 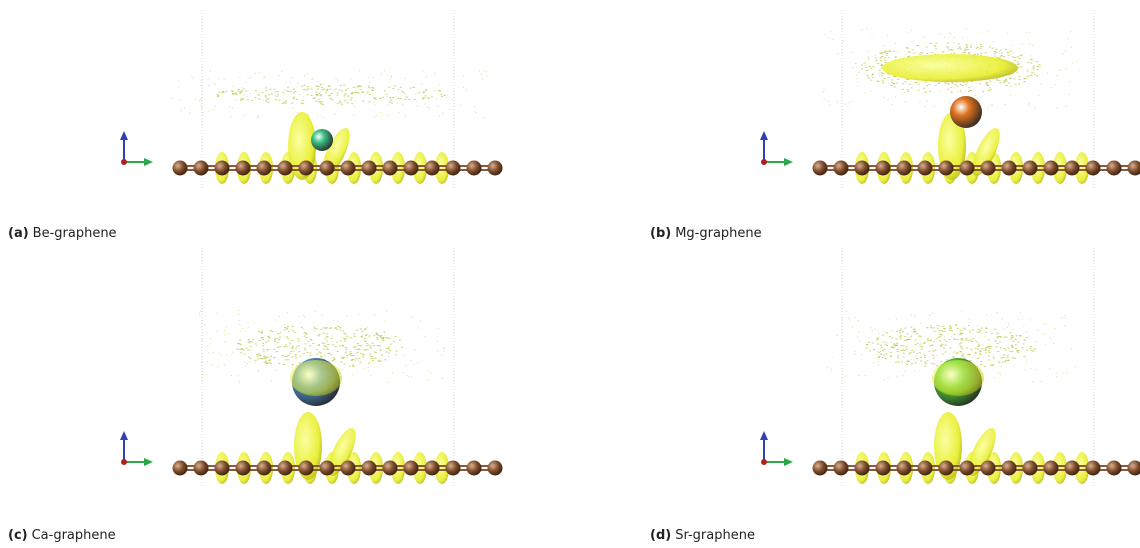 What do you see at coordinates (718, 233) in the screenshot?
I see `panel-b-text: Mg-graphene` at bounding box center [718, 233].